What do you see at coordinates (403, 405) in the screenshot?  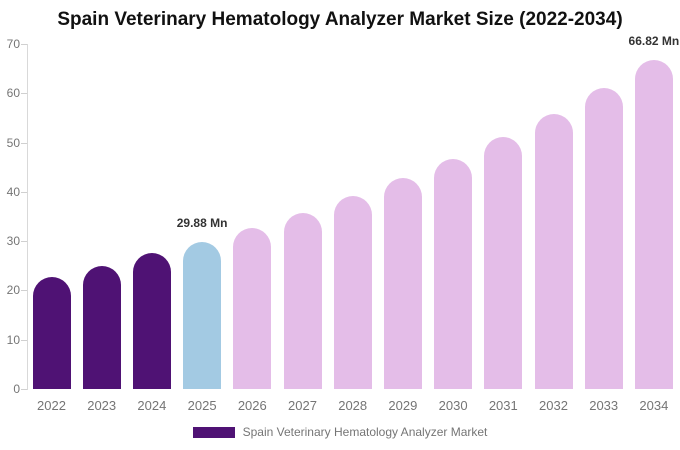 I see `x-axis-label-2029: 2029` at bounding box center [403, 405].